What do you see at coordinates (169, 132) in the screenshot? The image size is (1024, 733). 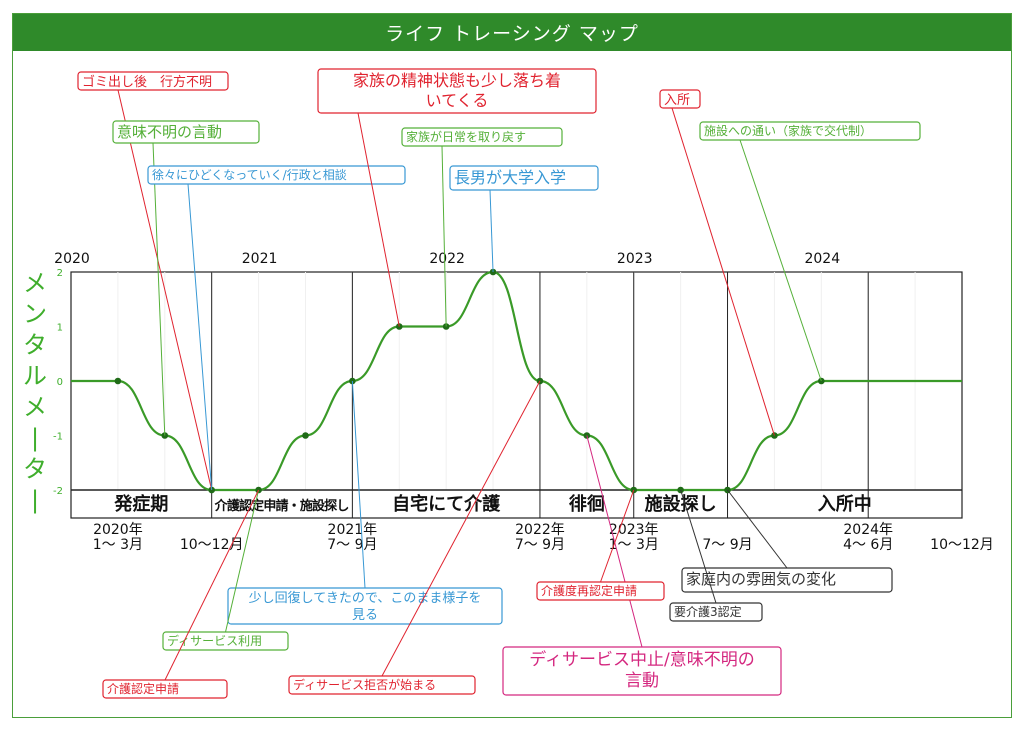 I see `annotation-text: 意味不明の言動` at bounding box center [169, 132].